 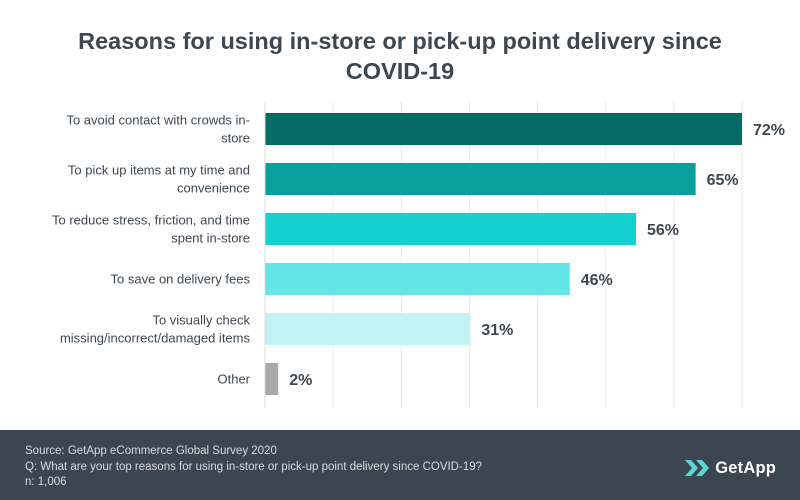 What do you see at coordinates (597, 280) in the screenshot?
I see `value-label: 46%` at bounding box center [597, 280].